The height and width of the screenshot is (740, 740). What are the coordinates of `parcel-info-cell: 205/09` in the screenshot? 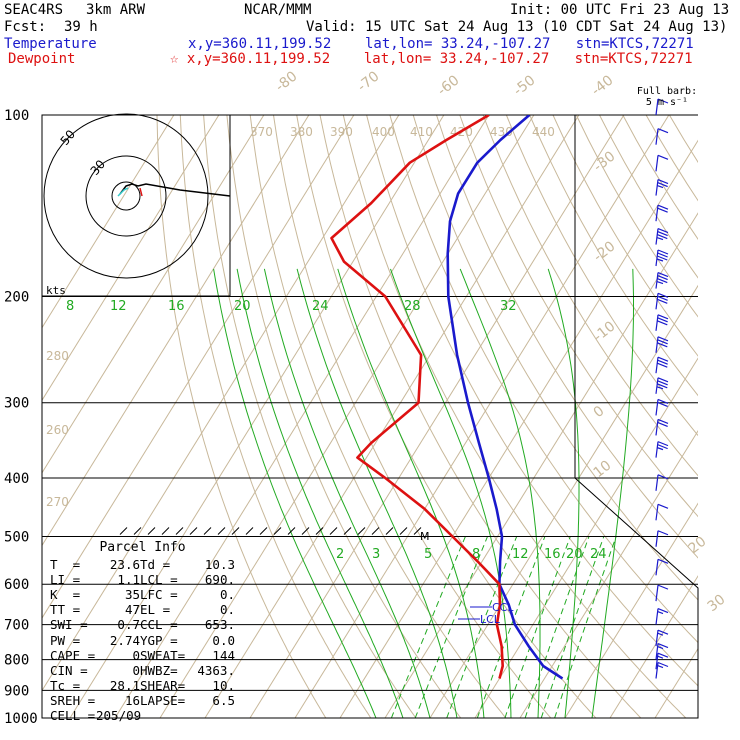 It's located at (119, 716).